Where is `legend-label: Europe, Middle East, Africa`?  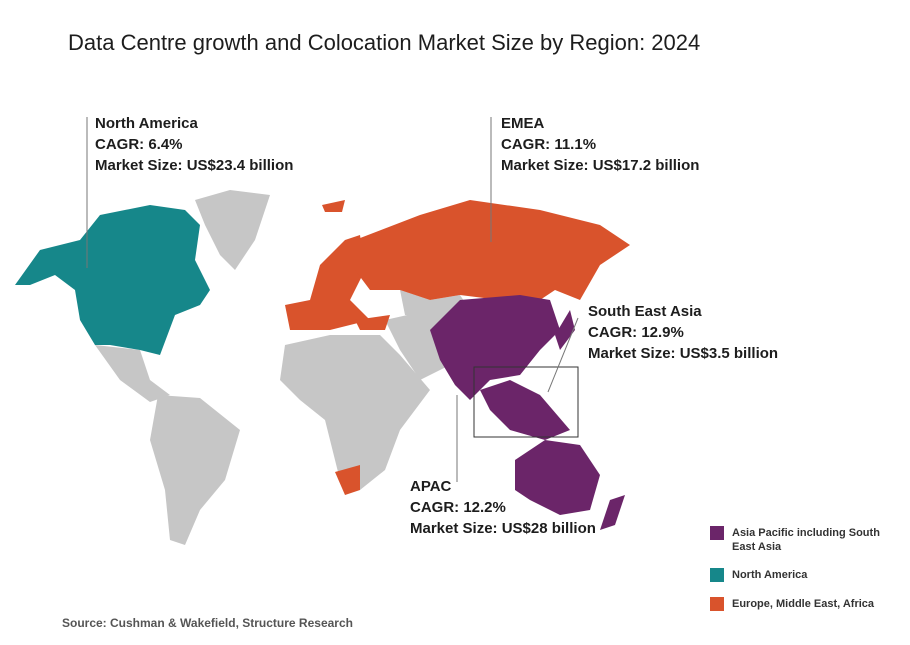
legend-label: Europe, Middle East, Africa is located at coordinates (803, 604).